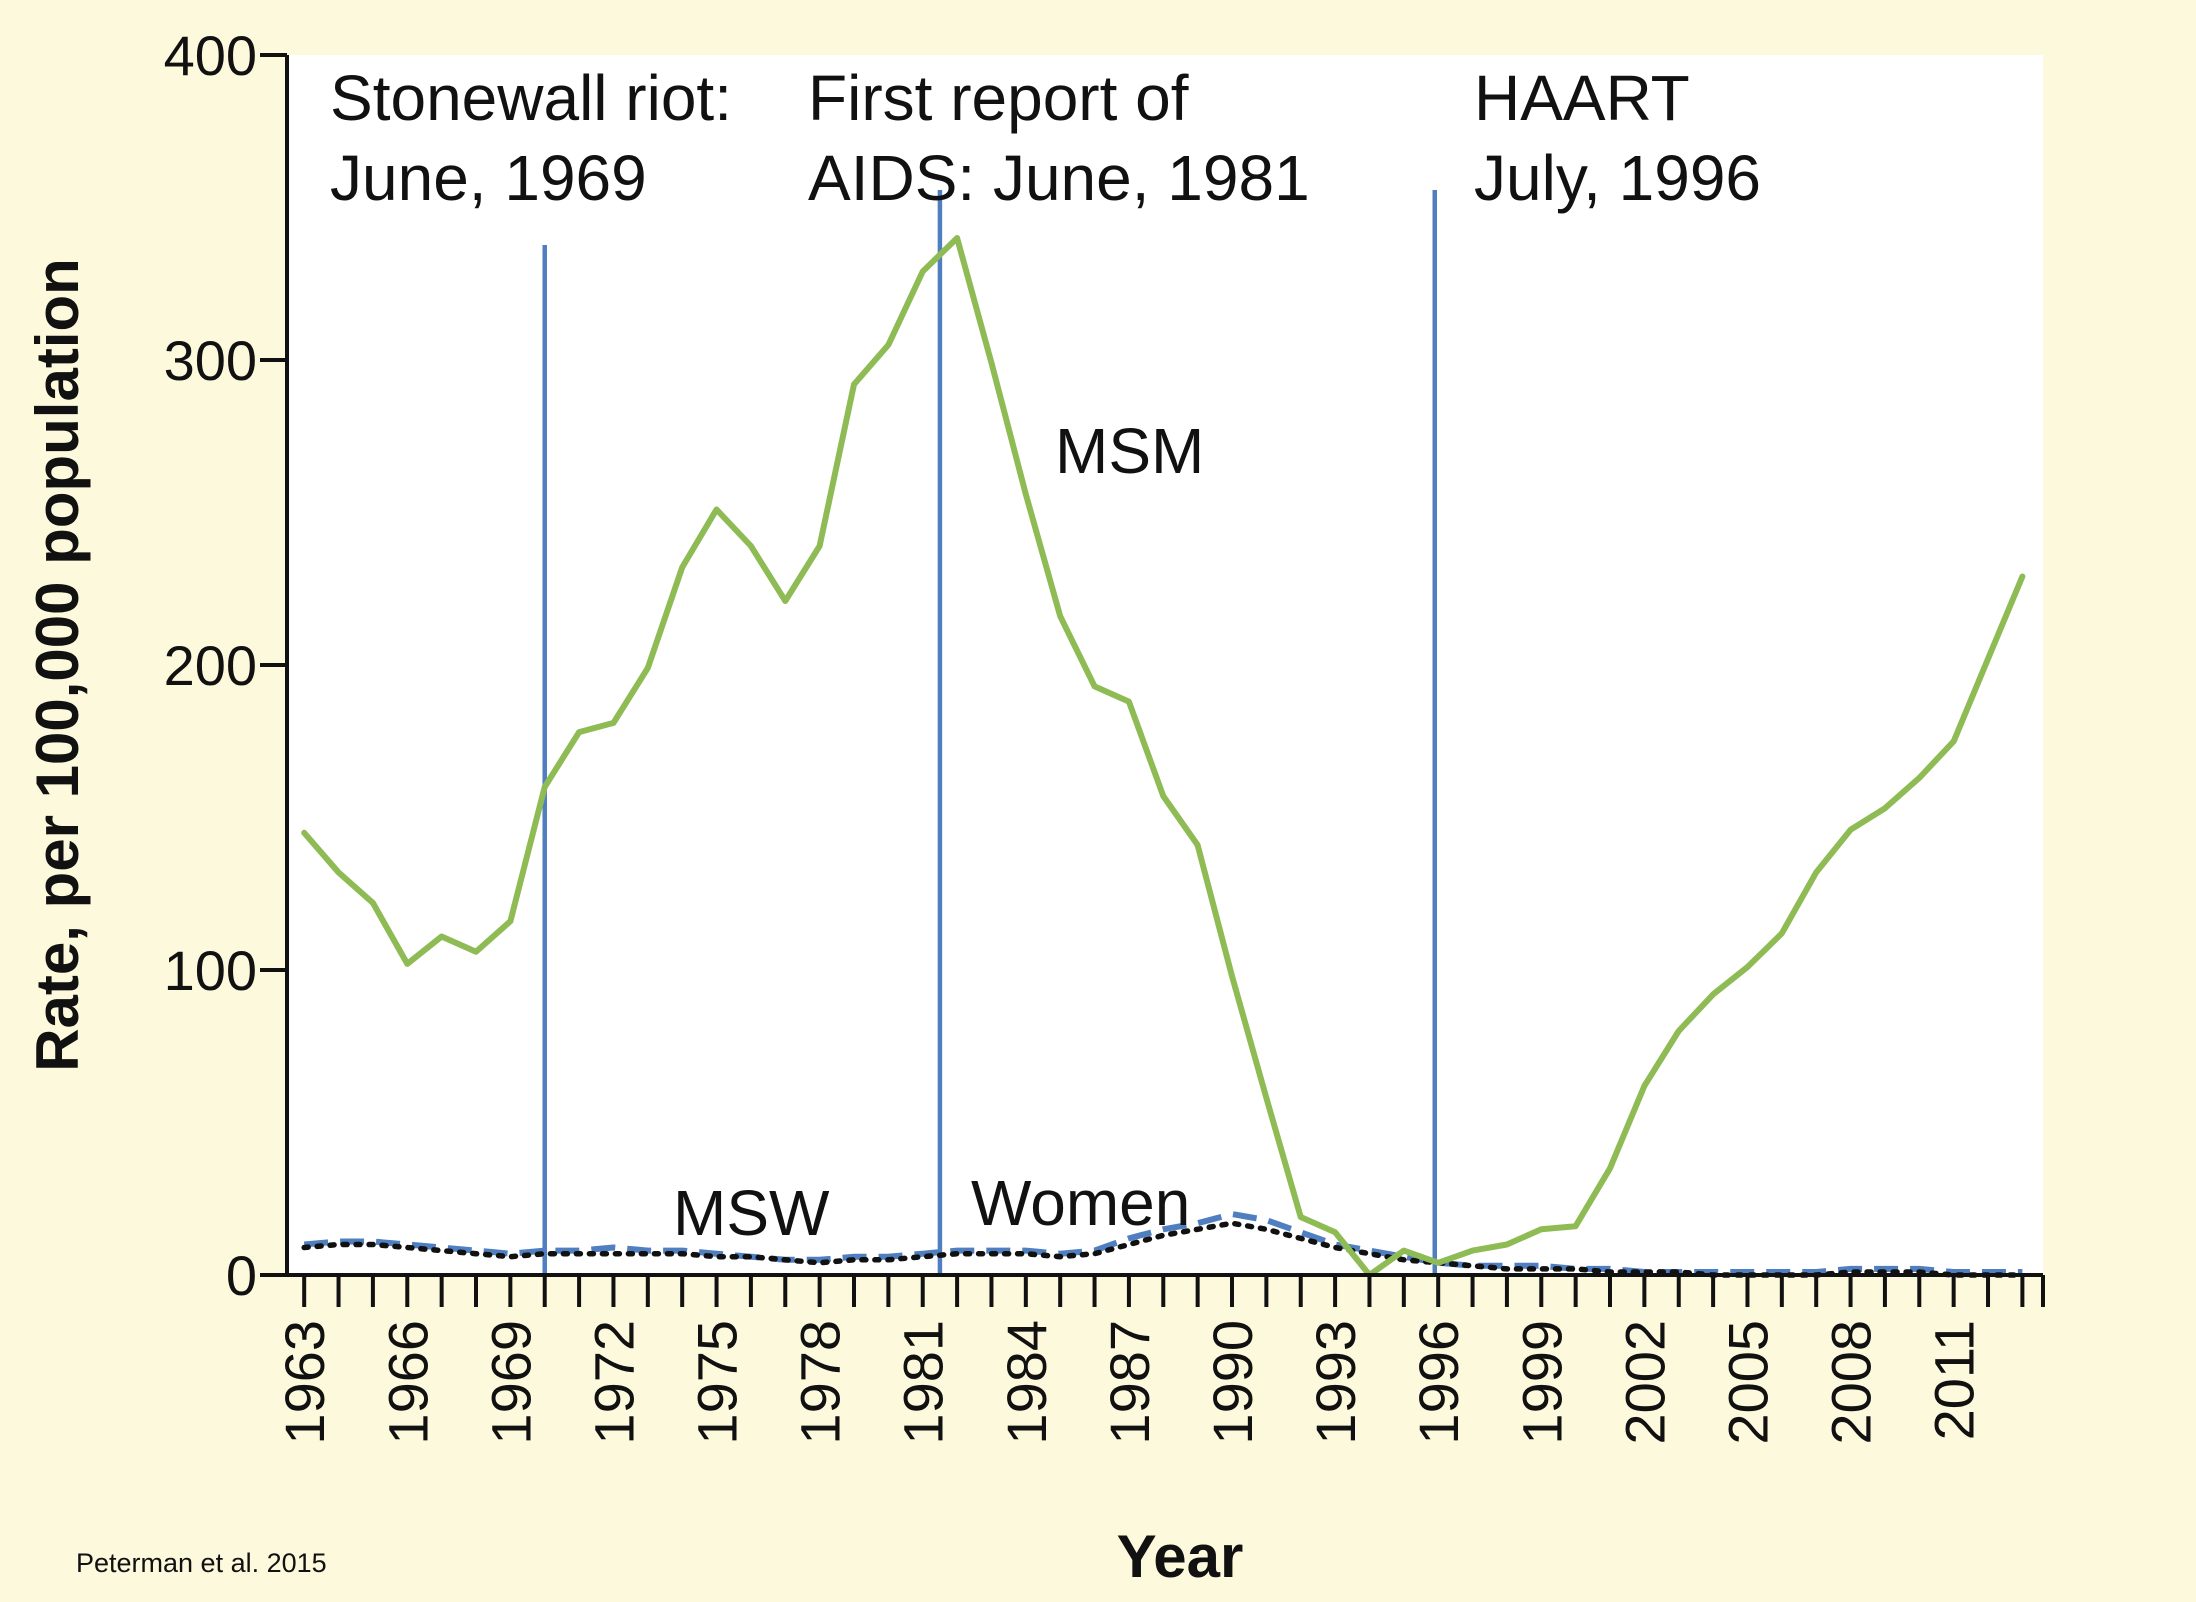  Describe the element at coordinates (210, 55) in the screenshot. I see `y-tick-label: 400` at that location.